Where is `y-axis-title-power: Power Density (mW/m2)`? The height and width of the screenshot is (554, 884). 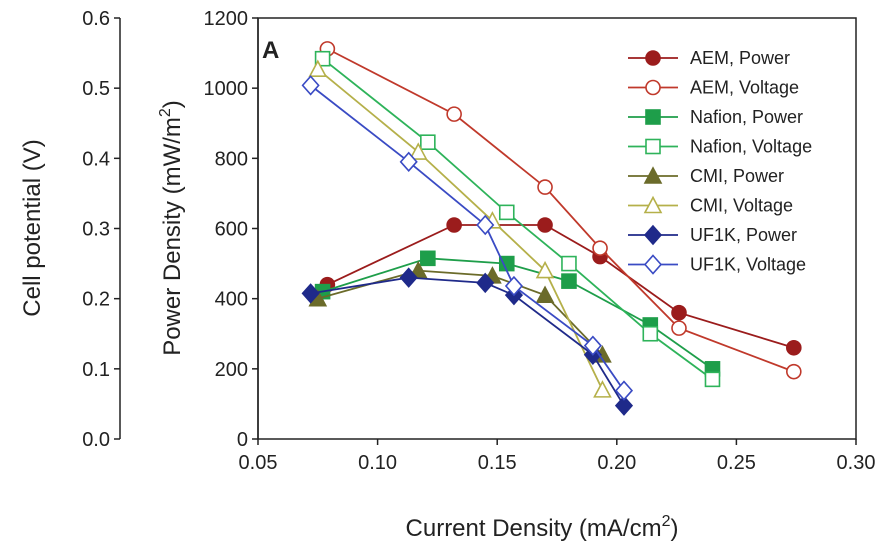 y-axis-title-power: Power Density (mW/m2) is located at coordinates (171, 228).